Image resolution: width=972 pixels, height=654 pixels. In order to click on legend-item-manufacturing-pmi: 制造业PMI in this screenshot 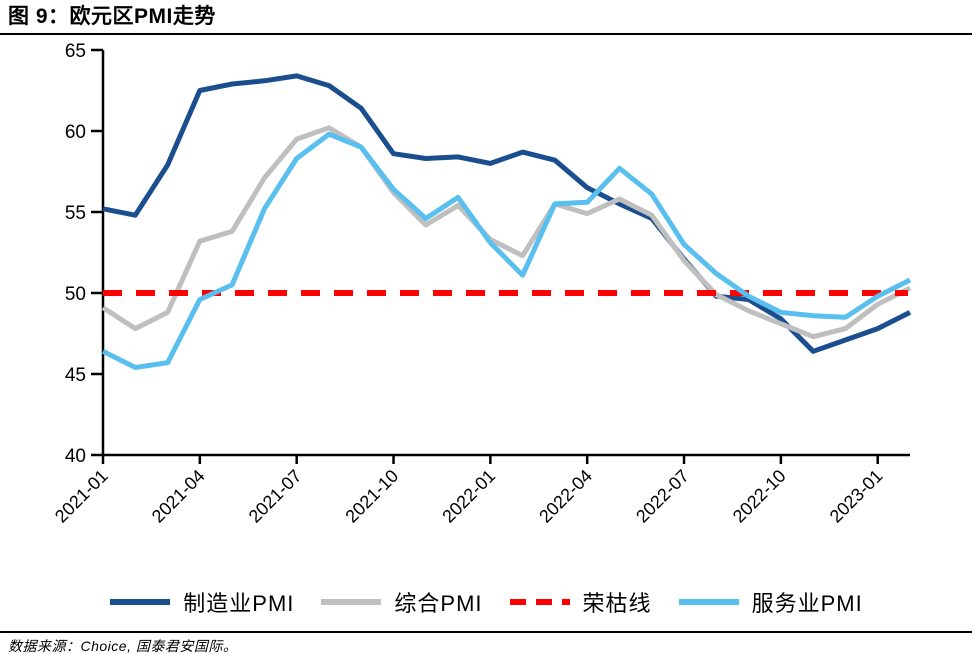, I will do `click(201, 602)`.